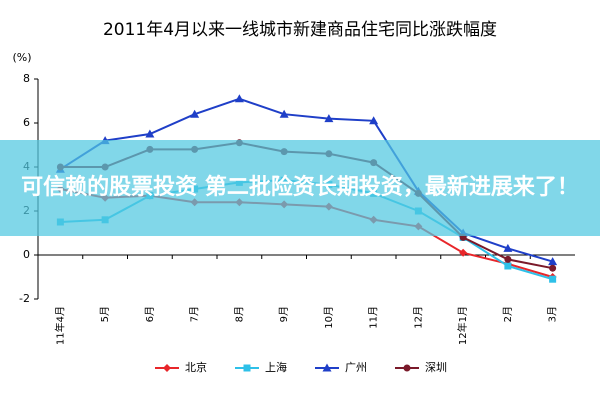 The height and width of the screenshot is (400, 600). What do you see at coordinates (553, 314) in the screenshot?
I see `x-tick-label: 3月` at bounding box center [553, 314].